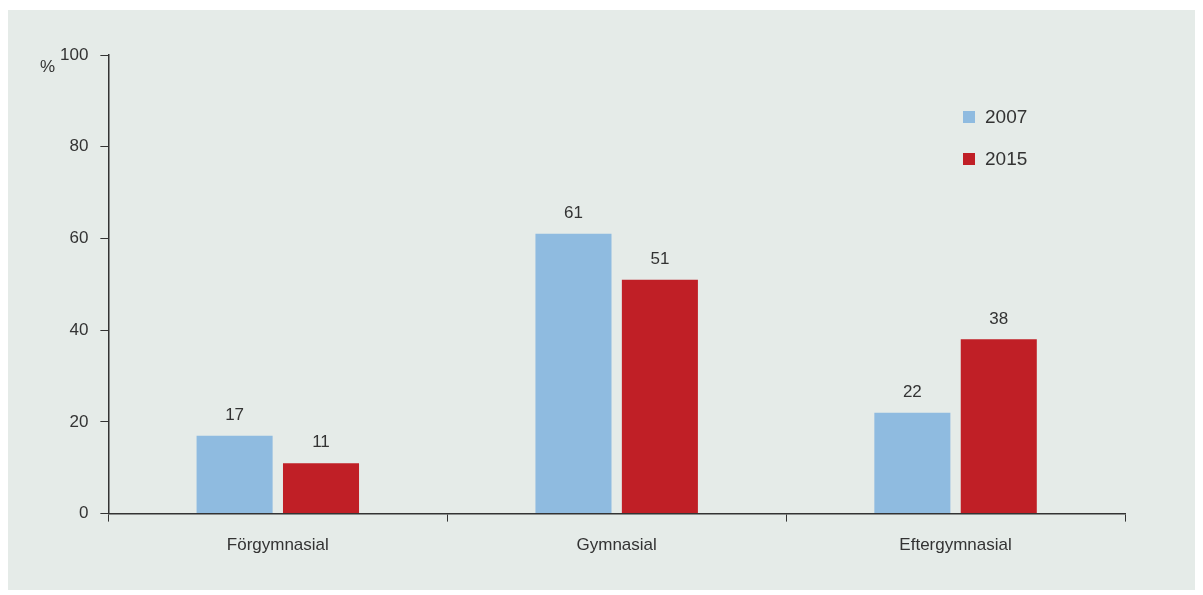 The image size is (1203, 595). Describe the element at coordinates (79, 146) in the screenshot. I see `y-tick-label: 80` at that location.